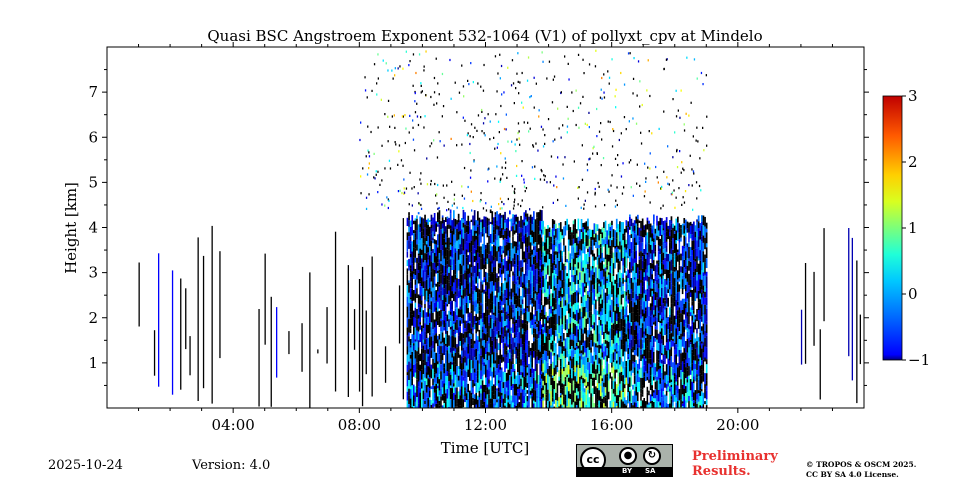 Image resolution: width=960 pixels, height=480 pixels. What do you see at coordinates (139, 294) in the screenshot?
I see `heatmap-profile` at bounding box center [139, 294].